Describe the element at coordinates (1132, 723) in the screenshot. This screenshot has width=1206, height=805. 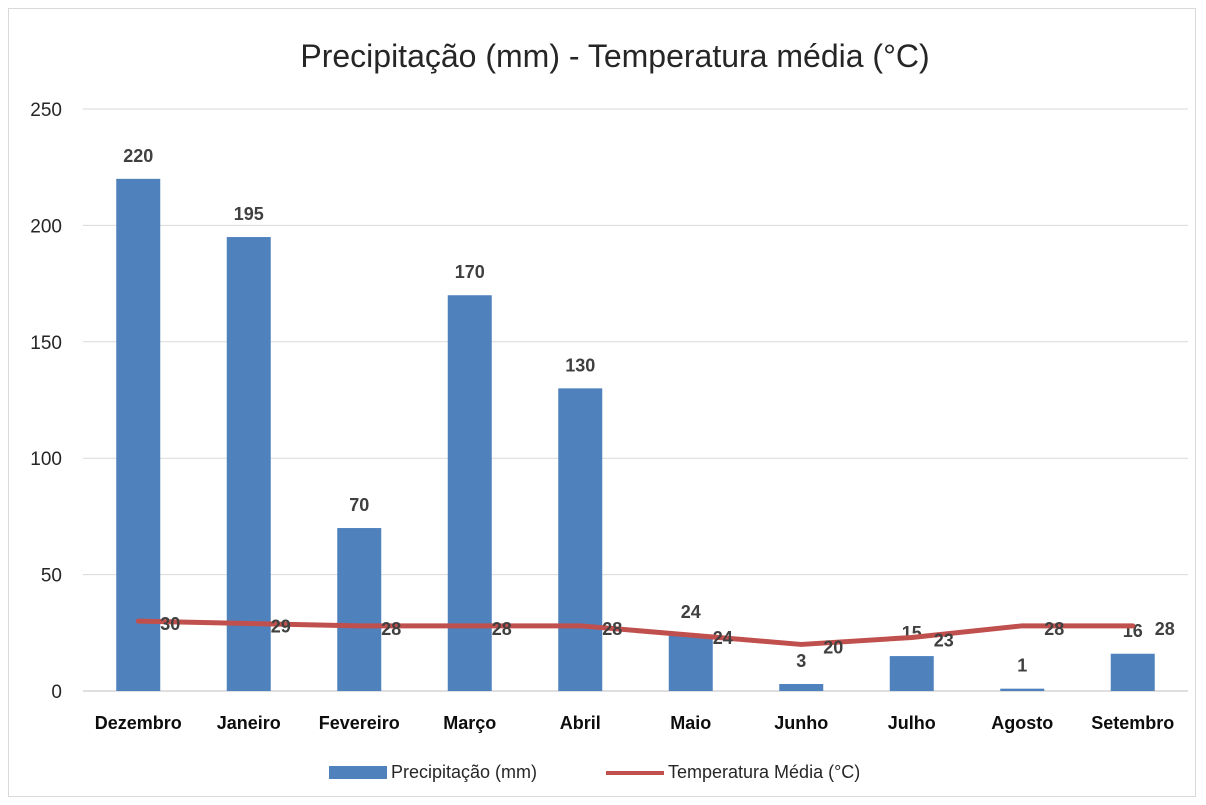
I see `x-tick-label: Setembro` at that location.